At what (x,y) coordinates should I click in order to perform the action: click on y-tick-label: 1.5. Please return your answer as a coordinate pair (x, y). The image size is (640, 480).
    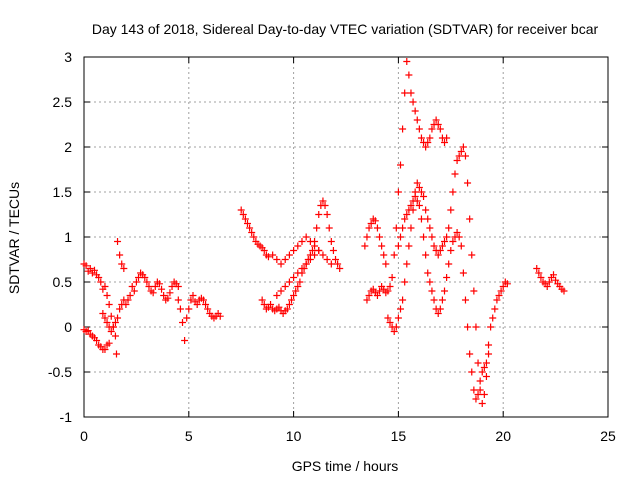
    Looking at the image, I should click on (63, 192).